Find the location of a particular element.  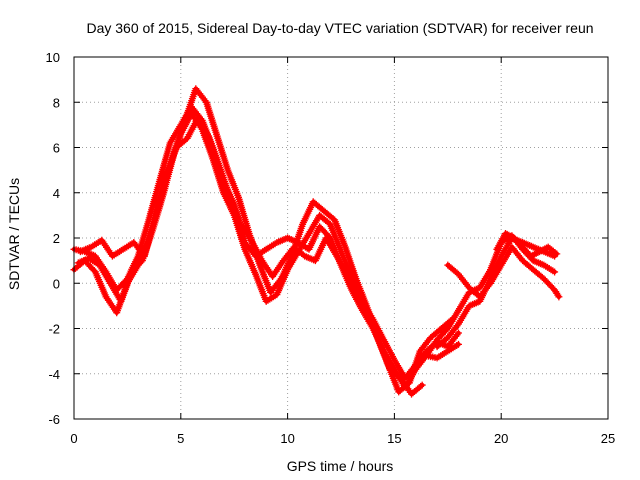

x-tick-label: 5 is located at coordinates (180, 438).